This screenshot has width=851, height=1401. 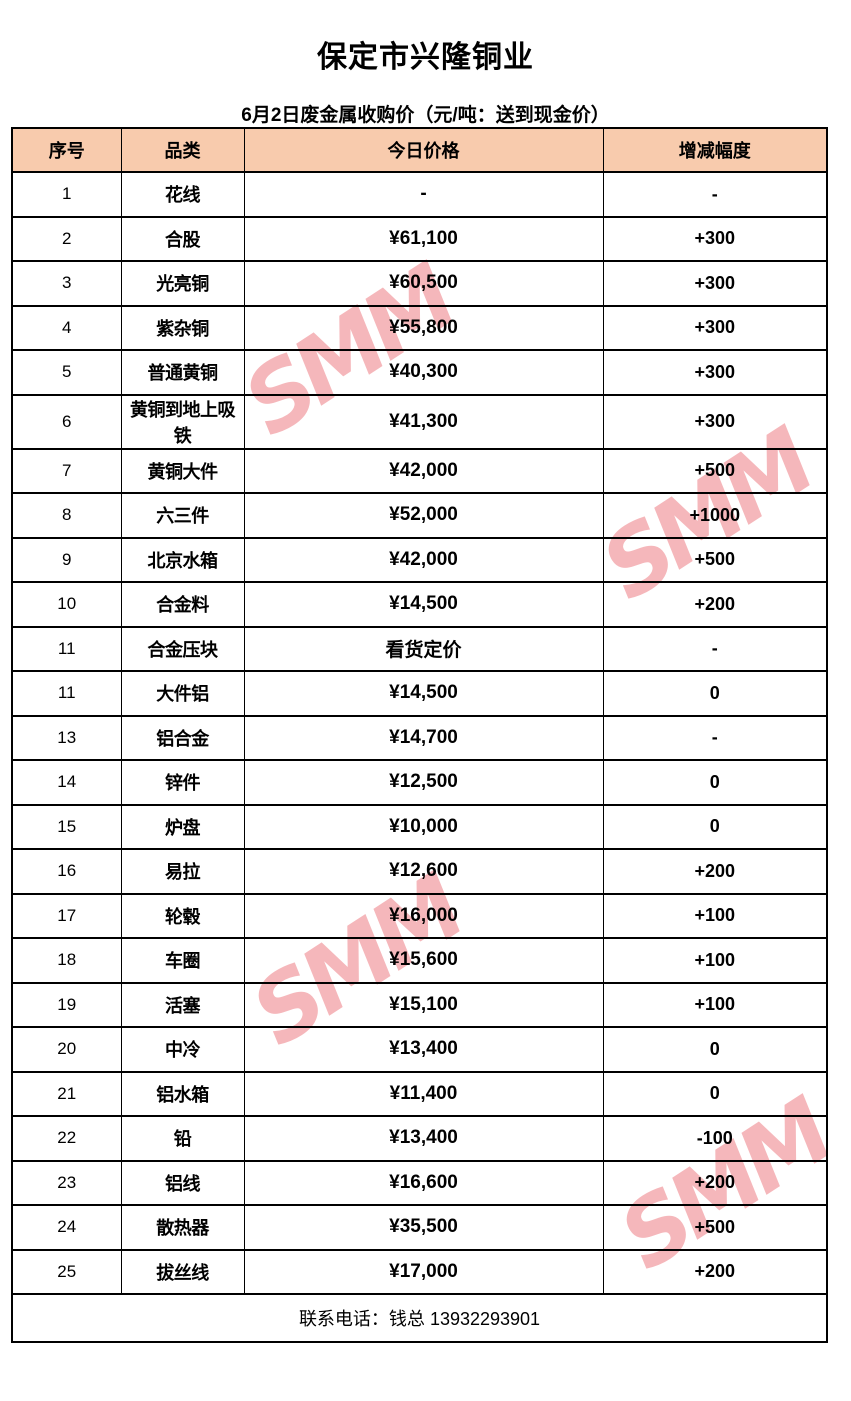 I want to click on cell-index: 6, so click(x=66, y=421).